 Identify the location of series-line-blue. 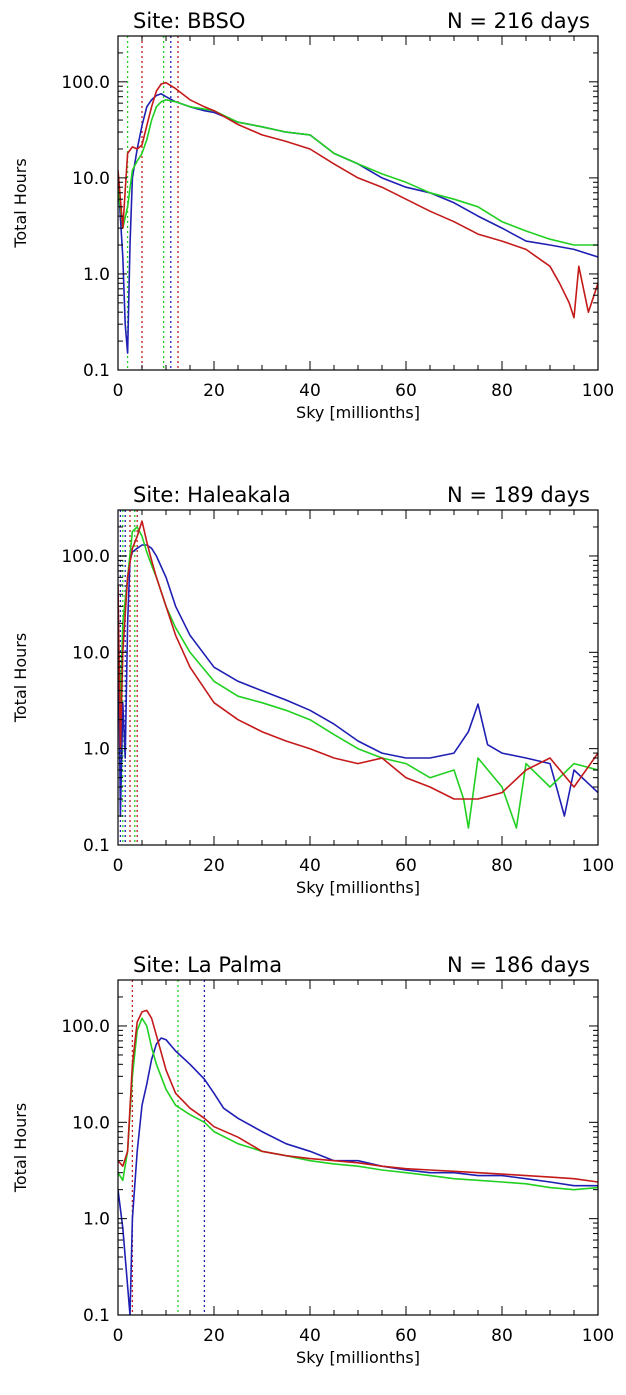
(358, 223).